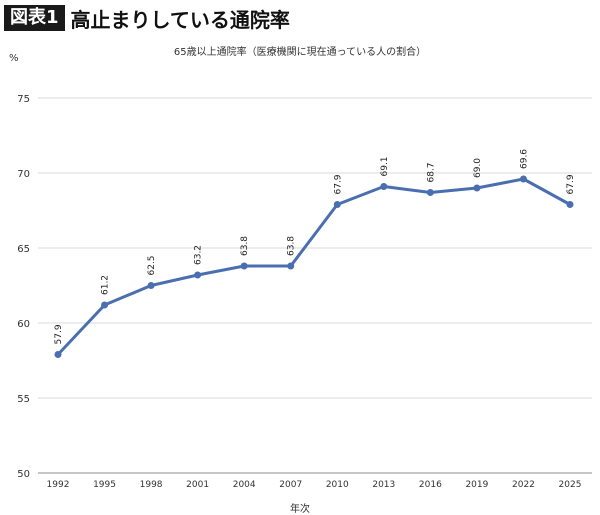 This screenshot has width=600, height=515. Describe the element at coordinates (523, 485) in the screenshot. I see `x-tick-label: 2022` at that location.